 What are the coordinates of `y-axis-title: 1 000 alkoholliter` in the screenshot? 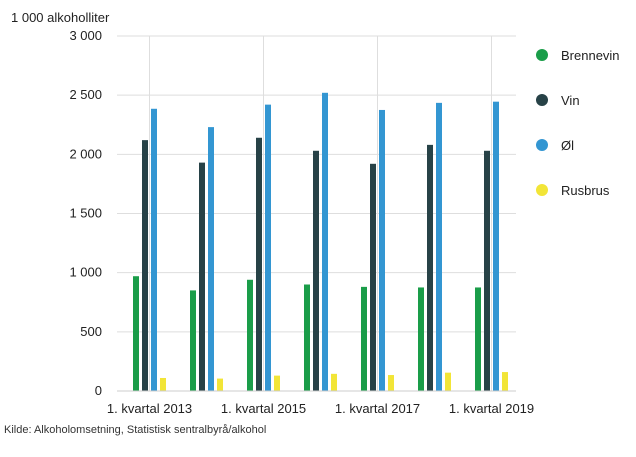 It's located at (60, 17).